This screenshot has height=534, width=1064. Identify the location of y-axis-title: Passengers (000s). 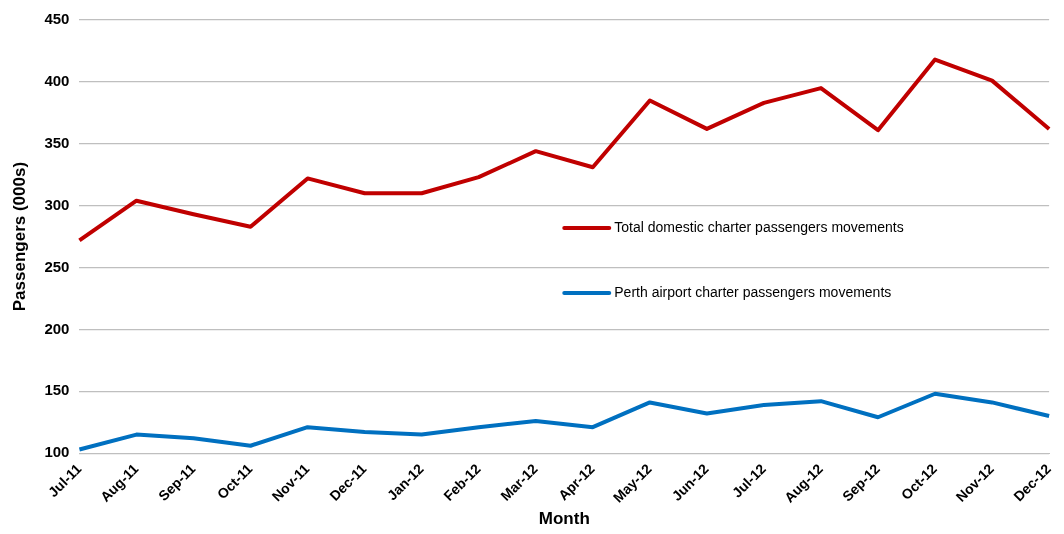
(19, 236).